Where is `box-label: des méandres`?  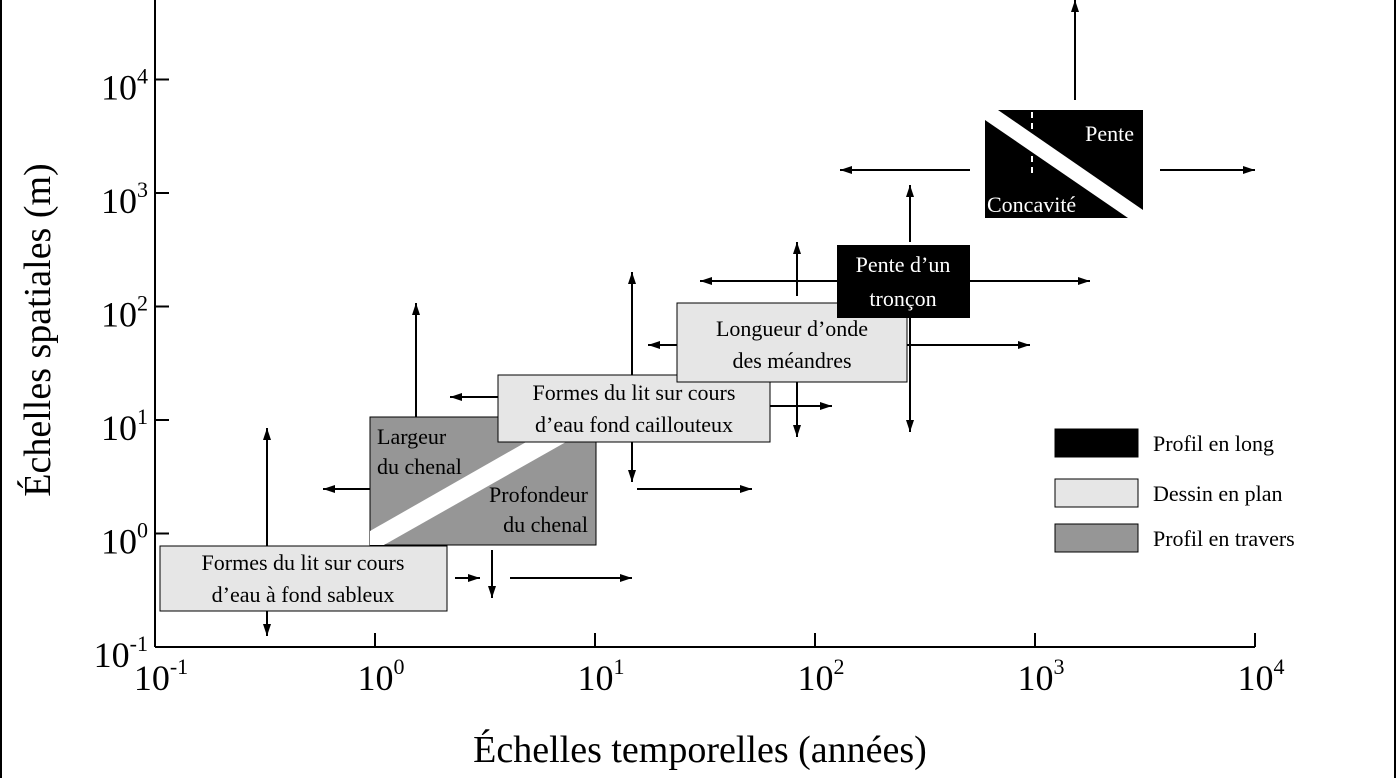
box-label: des méandres is located at coordinates (791, 360).